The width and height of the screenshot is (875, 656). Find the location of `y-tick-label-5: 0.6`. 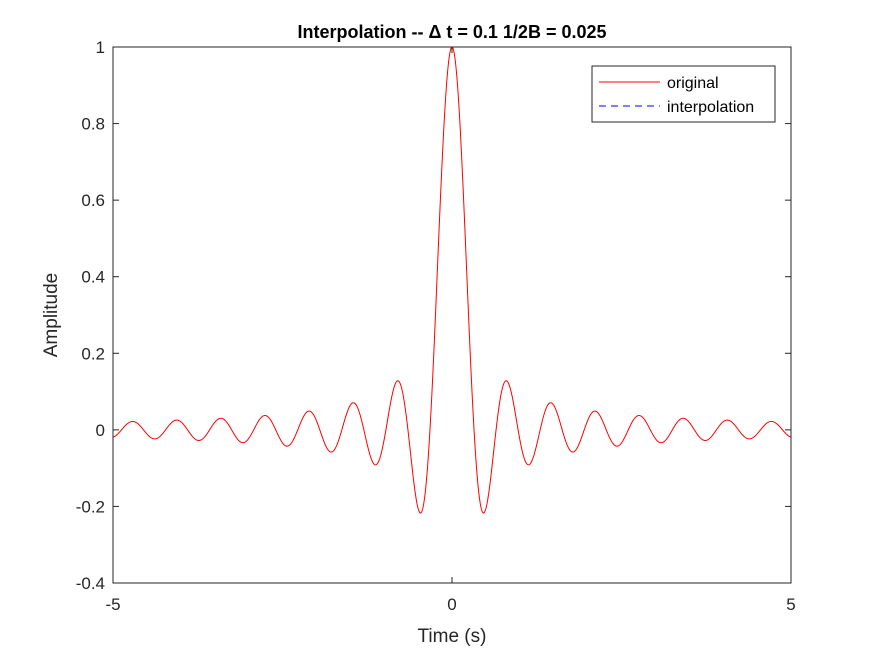

y-tick-label-5: 0.6 is located at coordinates (93, 200).